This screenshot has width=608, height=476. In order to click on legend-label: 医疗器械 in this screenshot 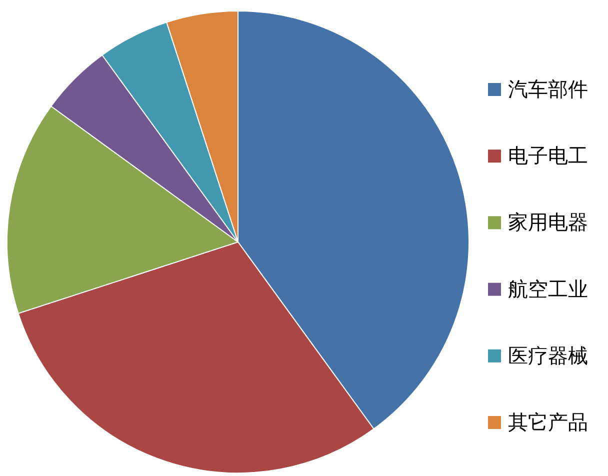, I will do `click(548, 355)`.